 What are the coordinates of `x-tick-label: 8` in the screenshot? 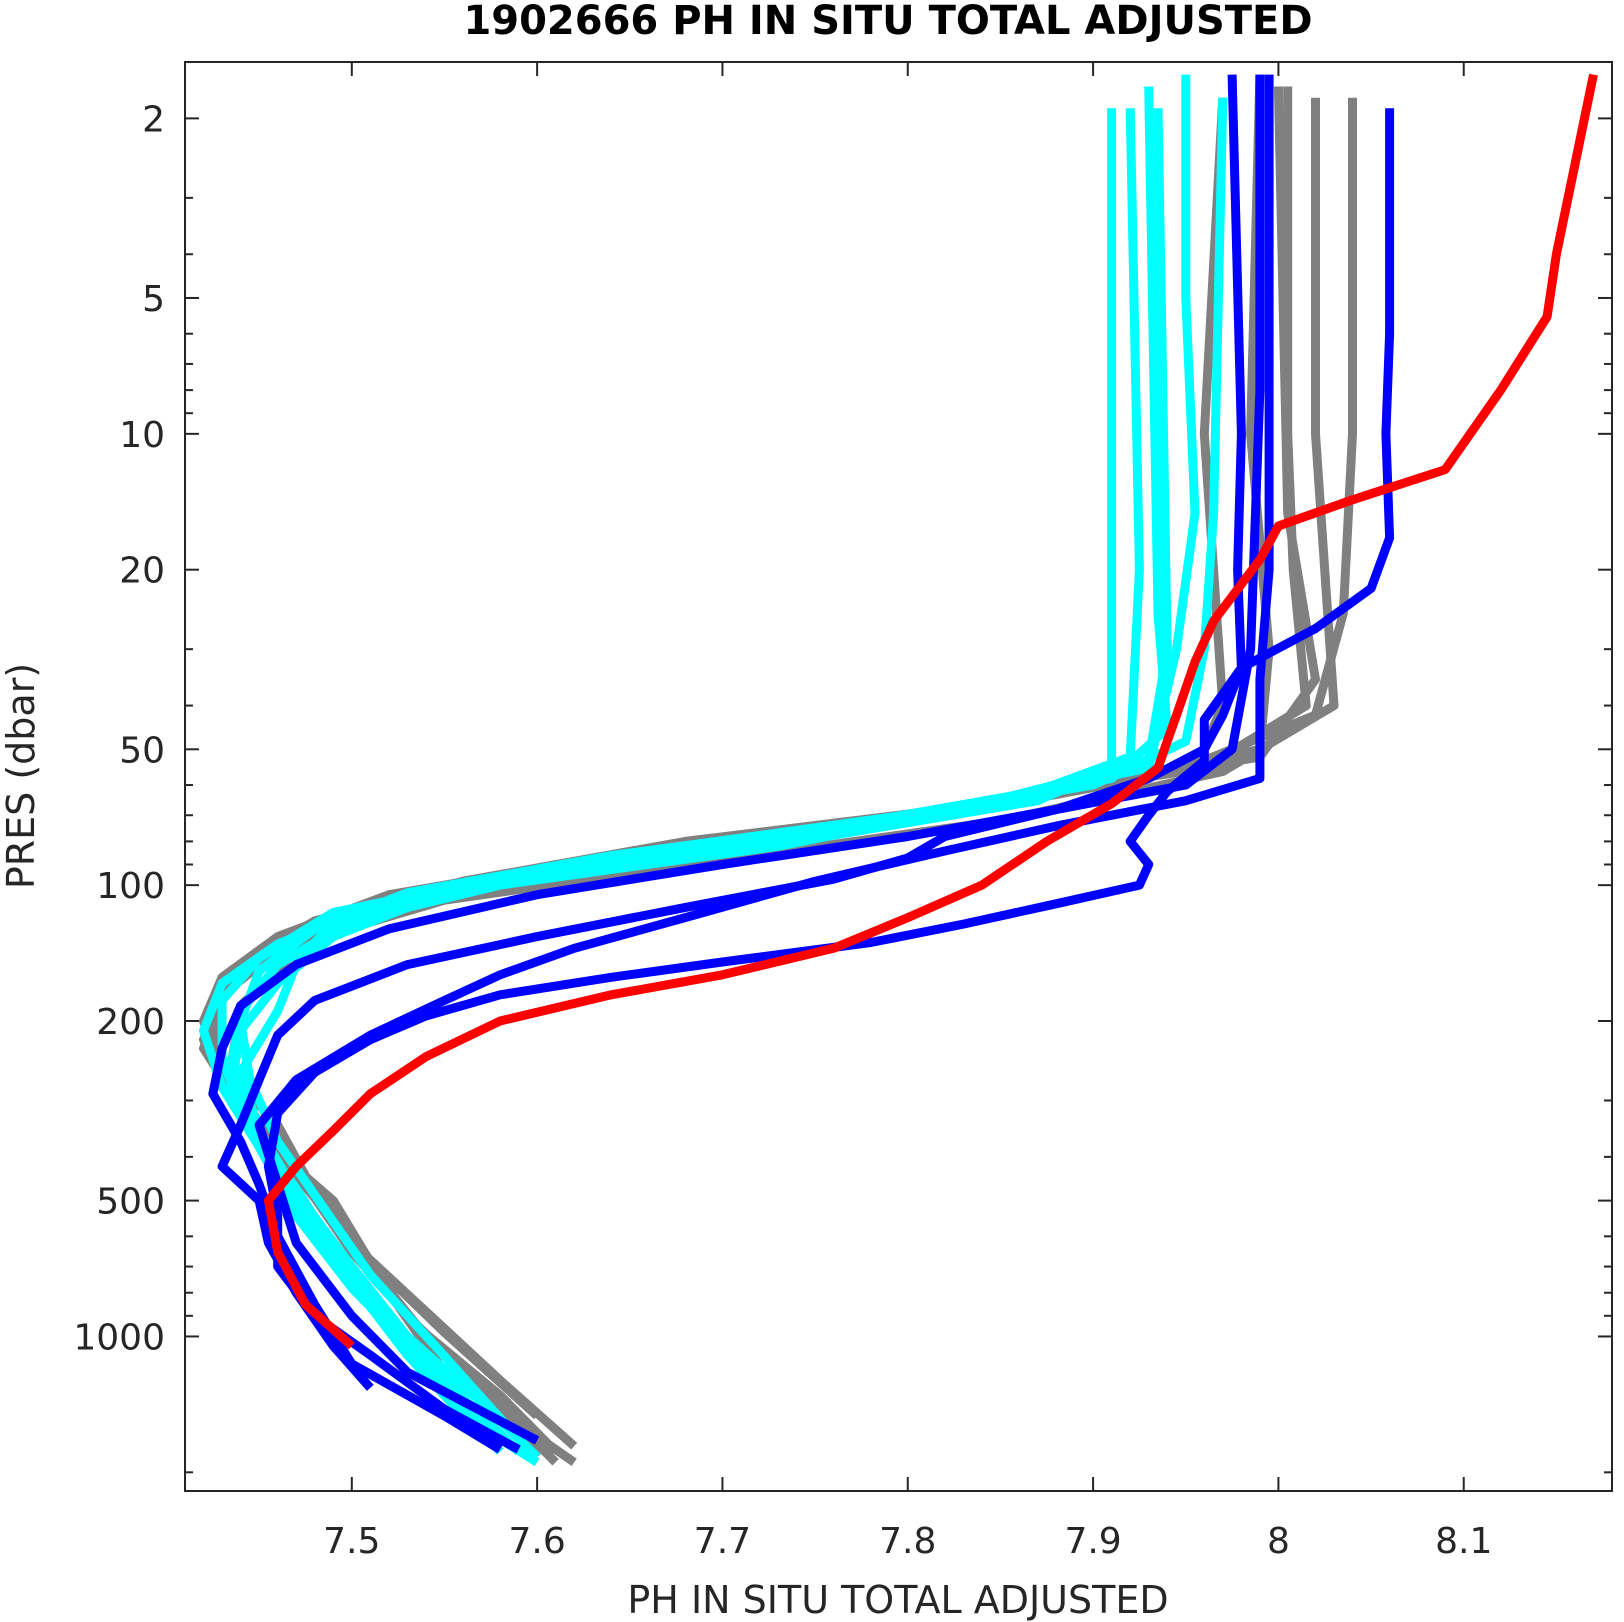 It's located at (1278, 1541).